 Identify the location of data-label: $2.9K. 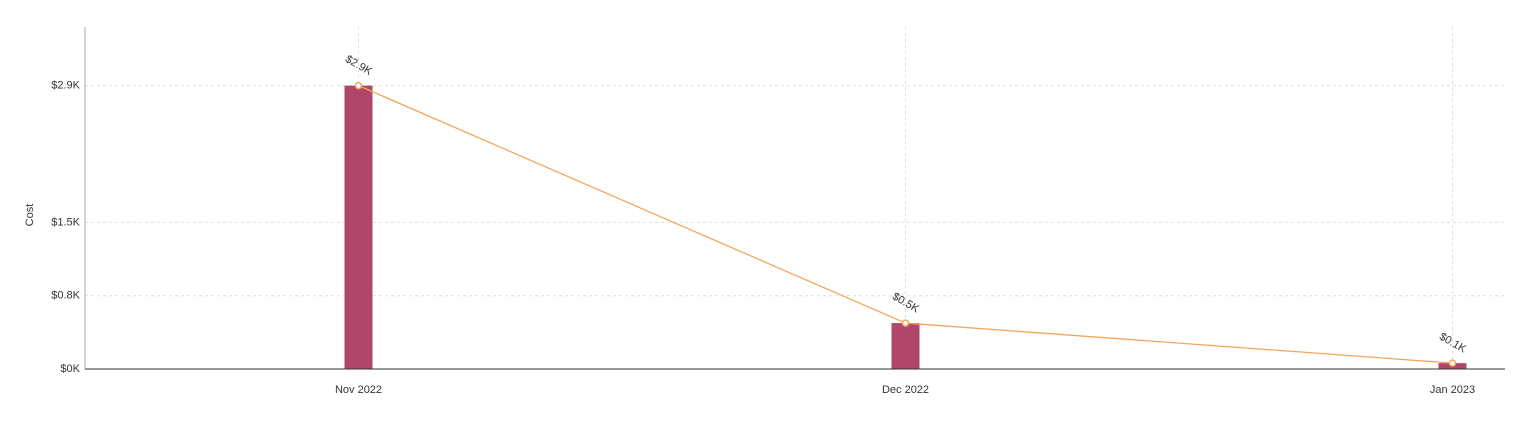
(358, 65).